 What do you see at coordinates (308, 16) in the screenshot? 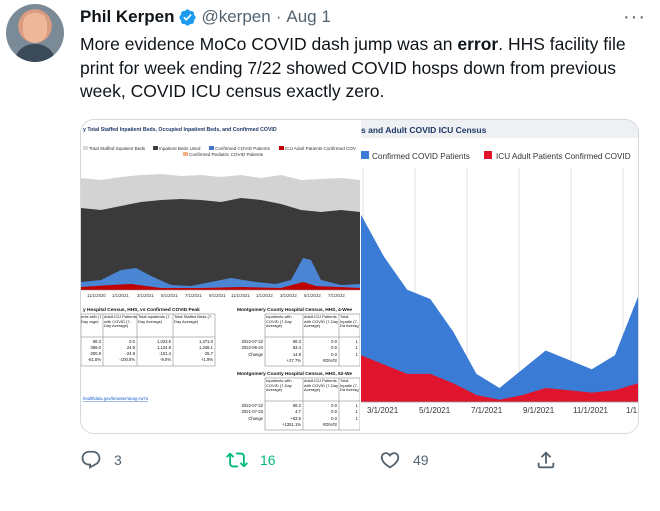
I see `tweet-date: Aug 1` at bounding box center [308, 16].